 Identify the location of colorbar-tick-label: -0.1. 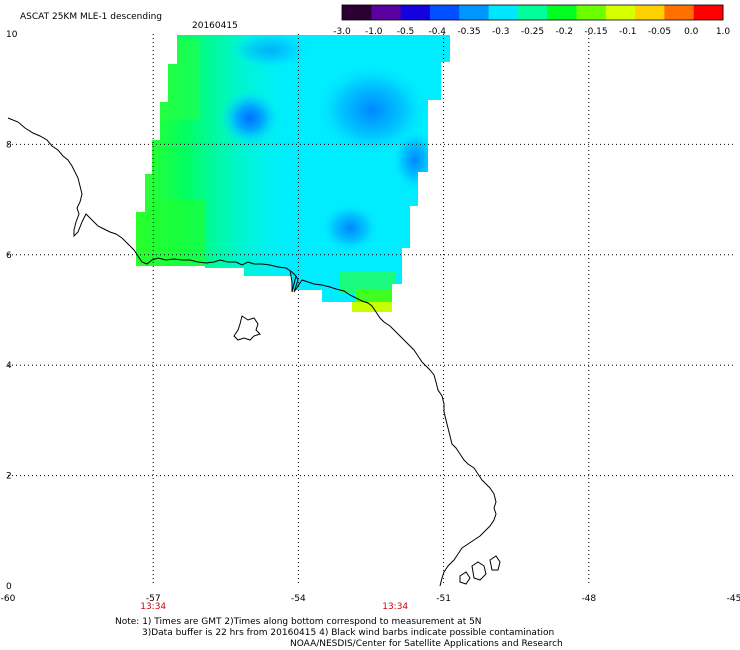
(628, 32).